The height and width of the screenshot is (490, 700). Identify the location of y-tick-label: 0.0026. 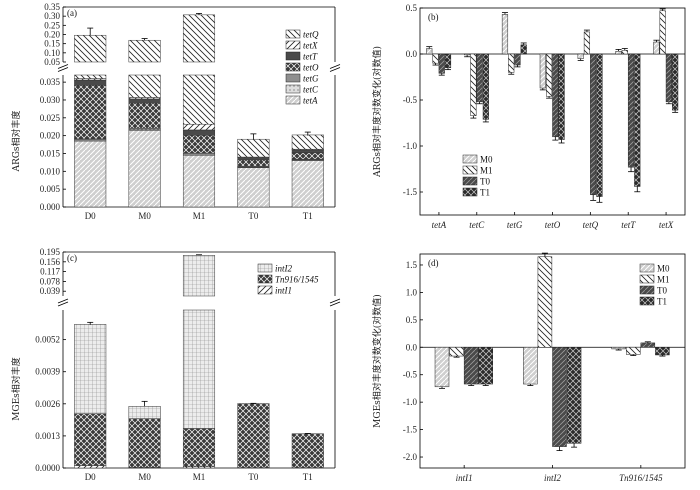
(47, 404).